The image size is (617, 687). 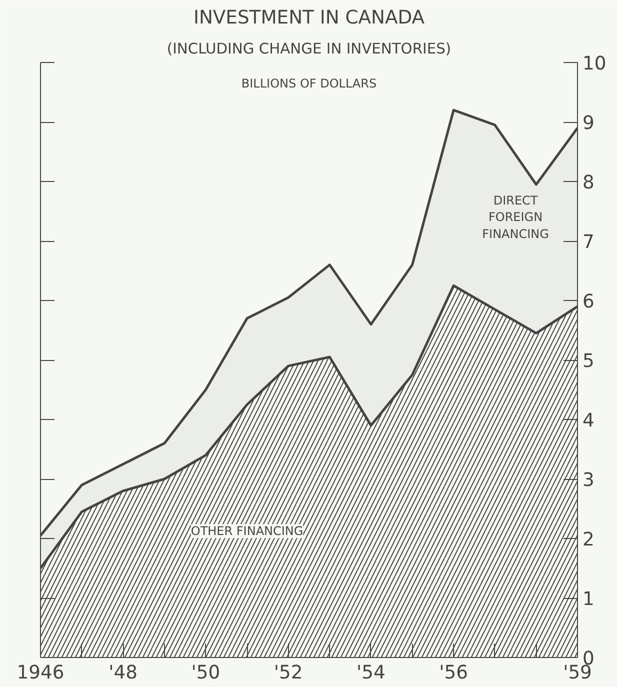 What do you see at coordinates (588, 599) in the screenshot?
I see `y-tick-label: 1` at bounding box center [588, 599].